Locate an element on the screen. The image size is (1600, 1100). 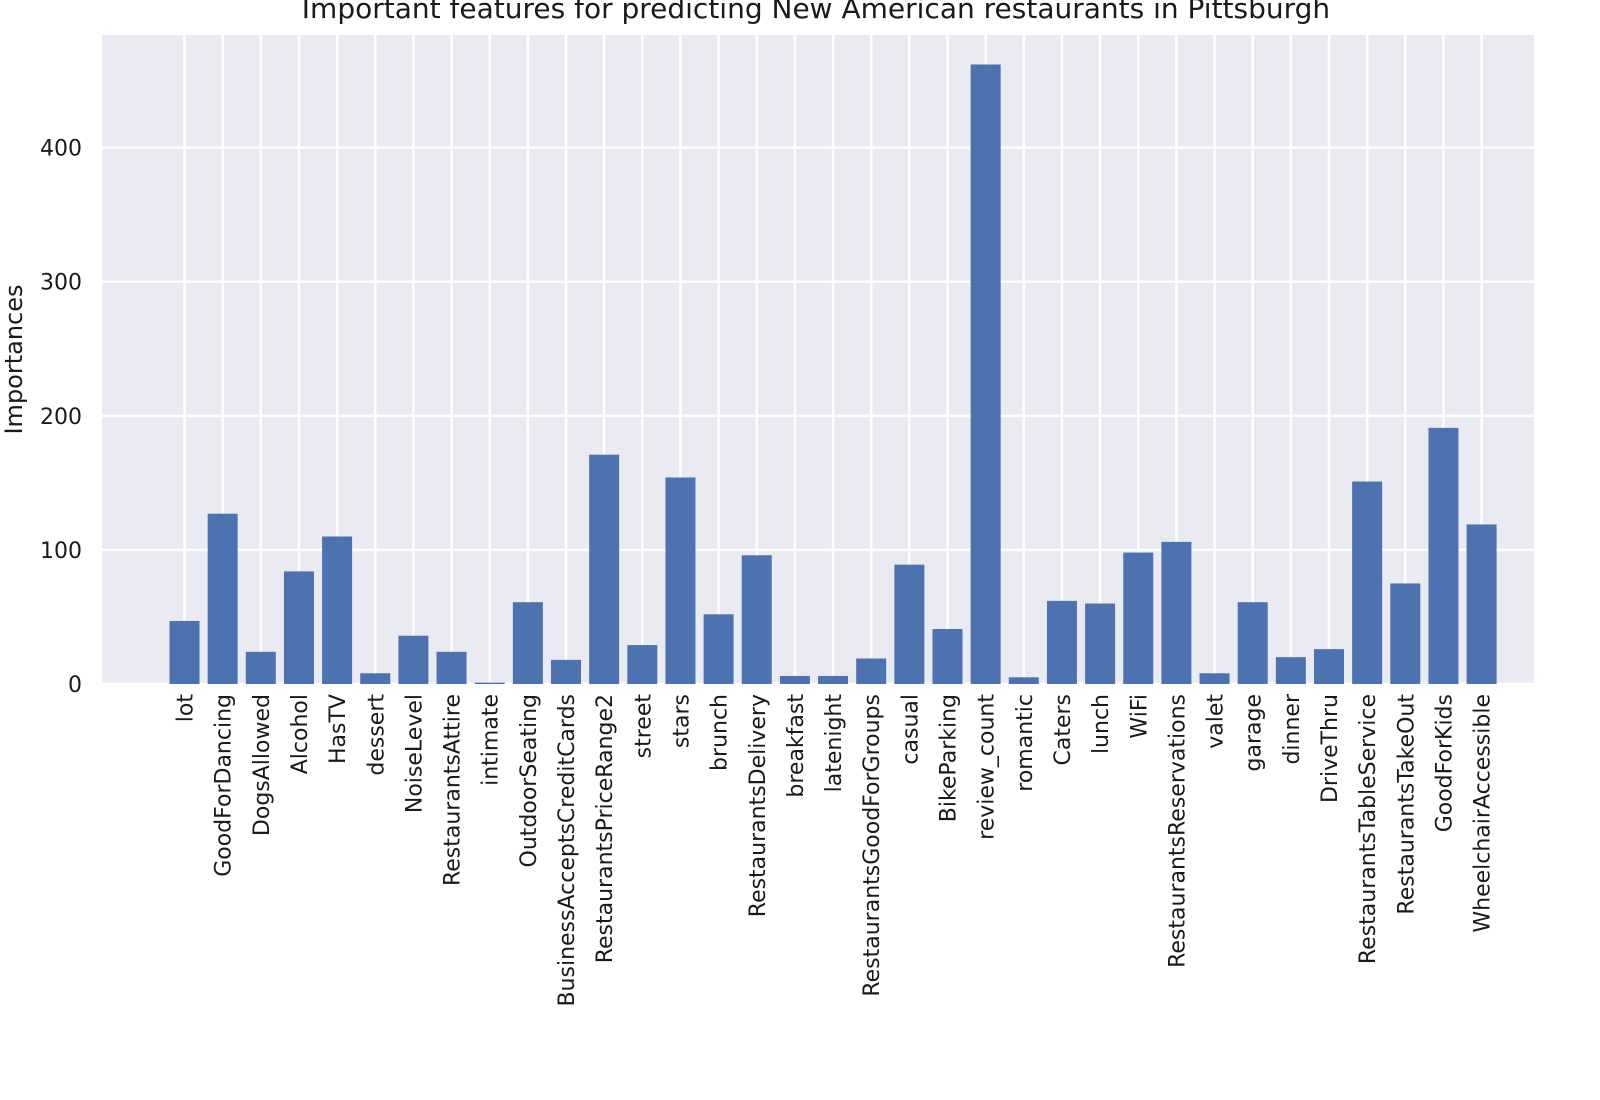
x-tick-label: casual is located at coordinates (910, 729).